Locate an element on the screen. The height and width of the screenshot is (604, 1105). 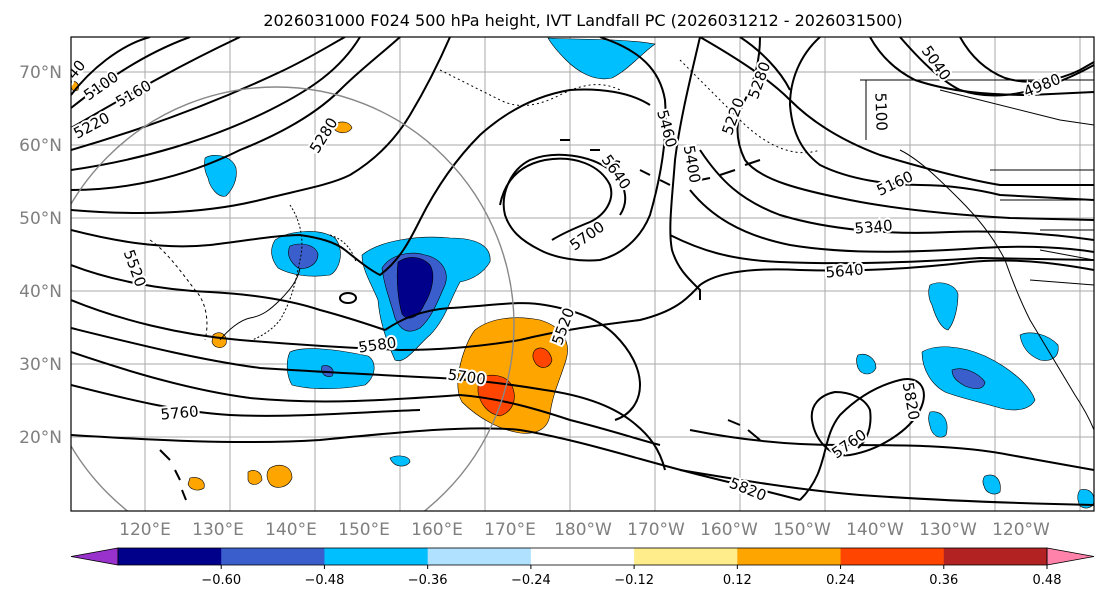
latitude-labels: 70°N 60°N 50°N 40°N 30°N 20°N is located at coordinates (40, 255).